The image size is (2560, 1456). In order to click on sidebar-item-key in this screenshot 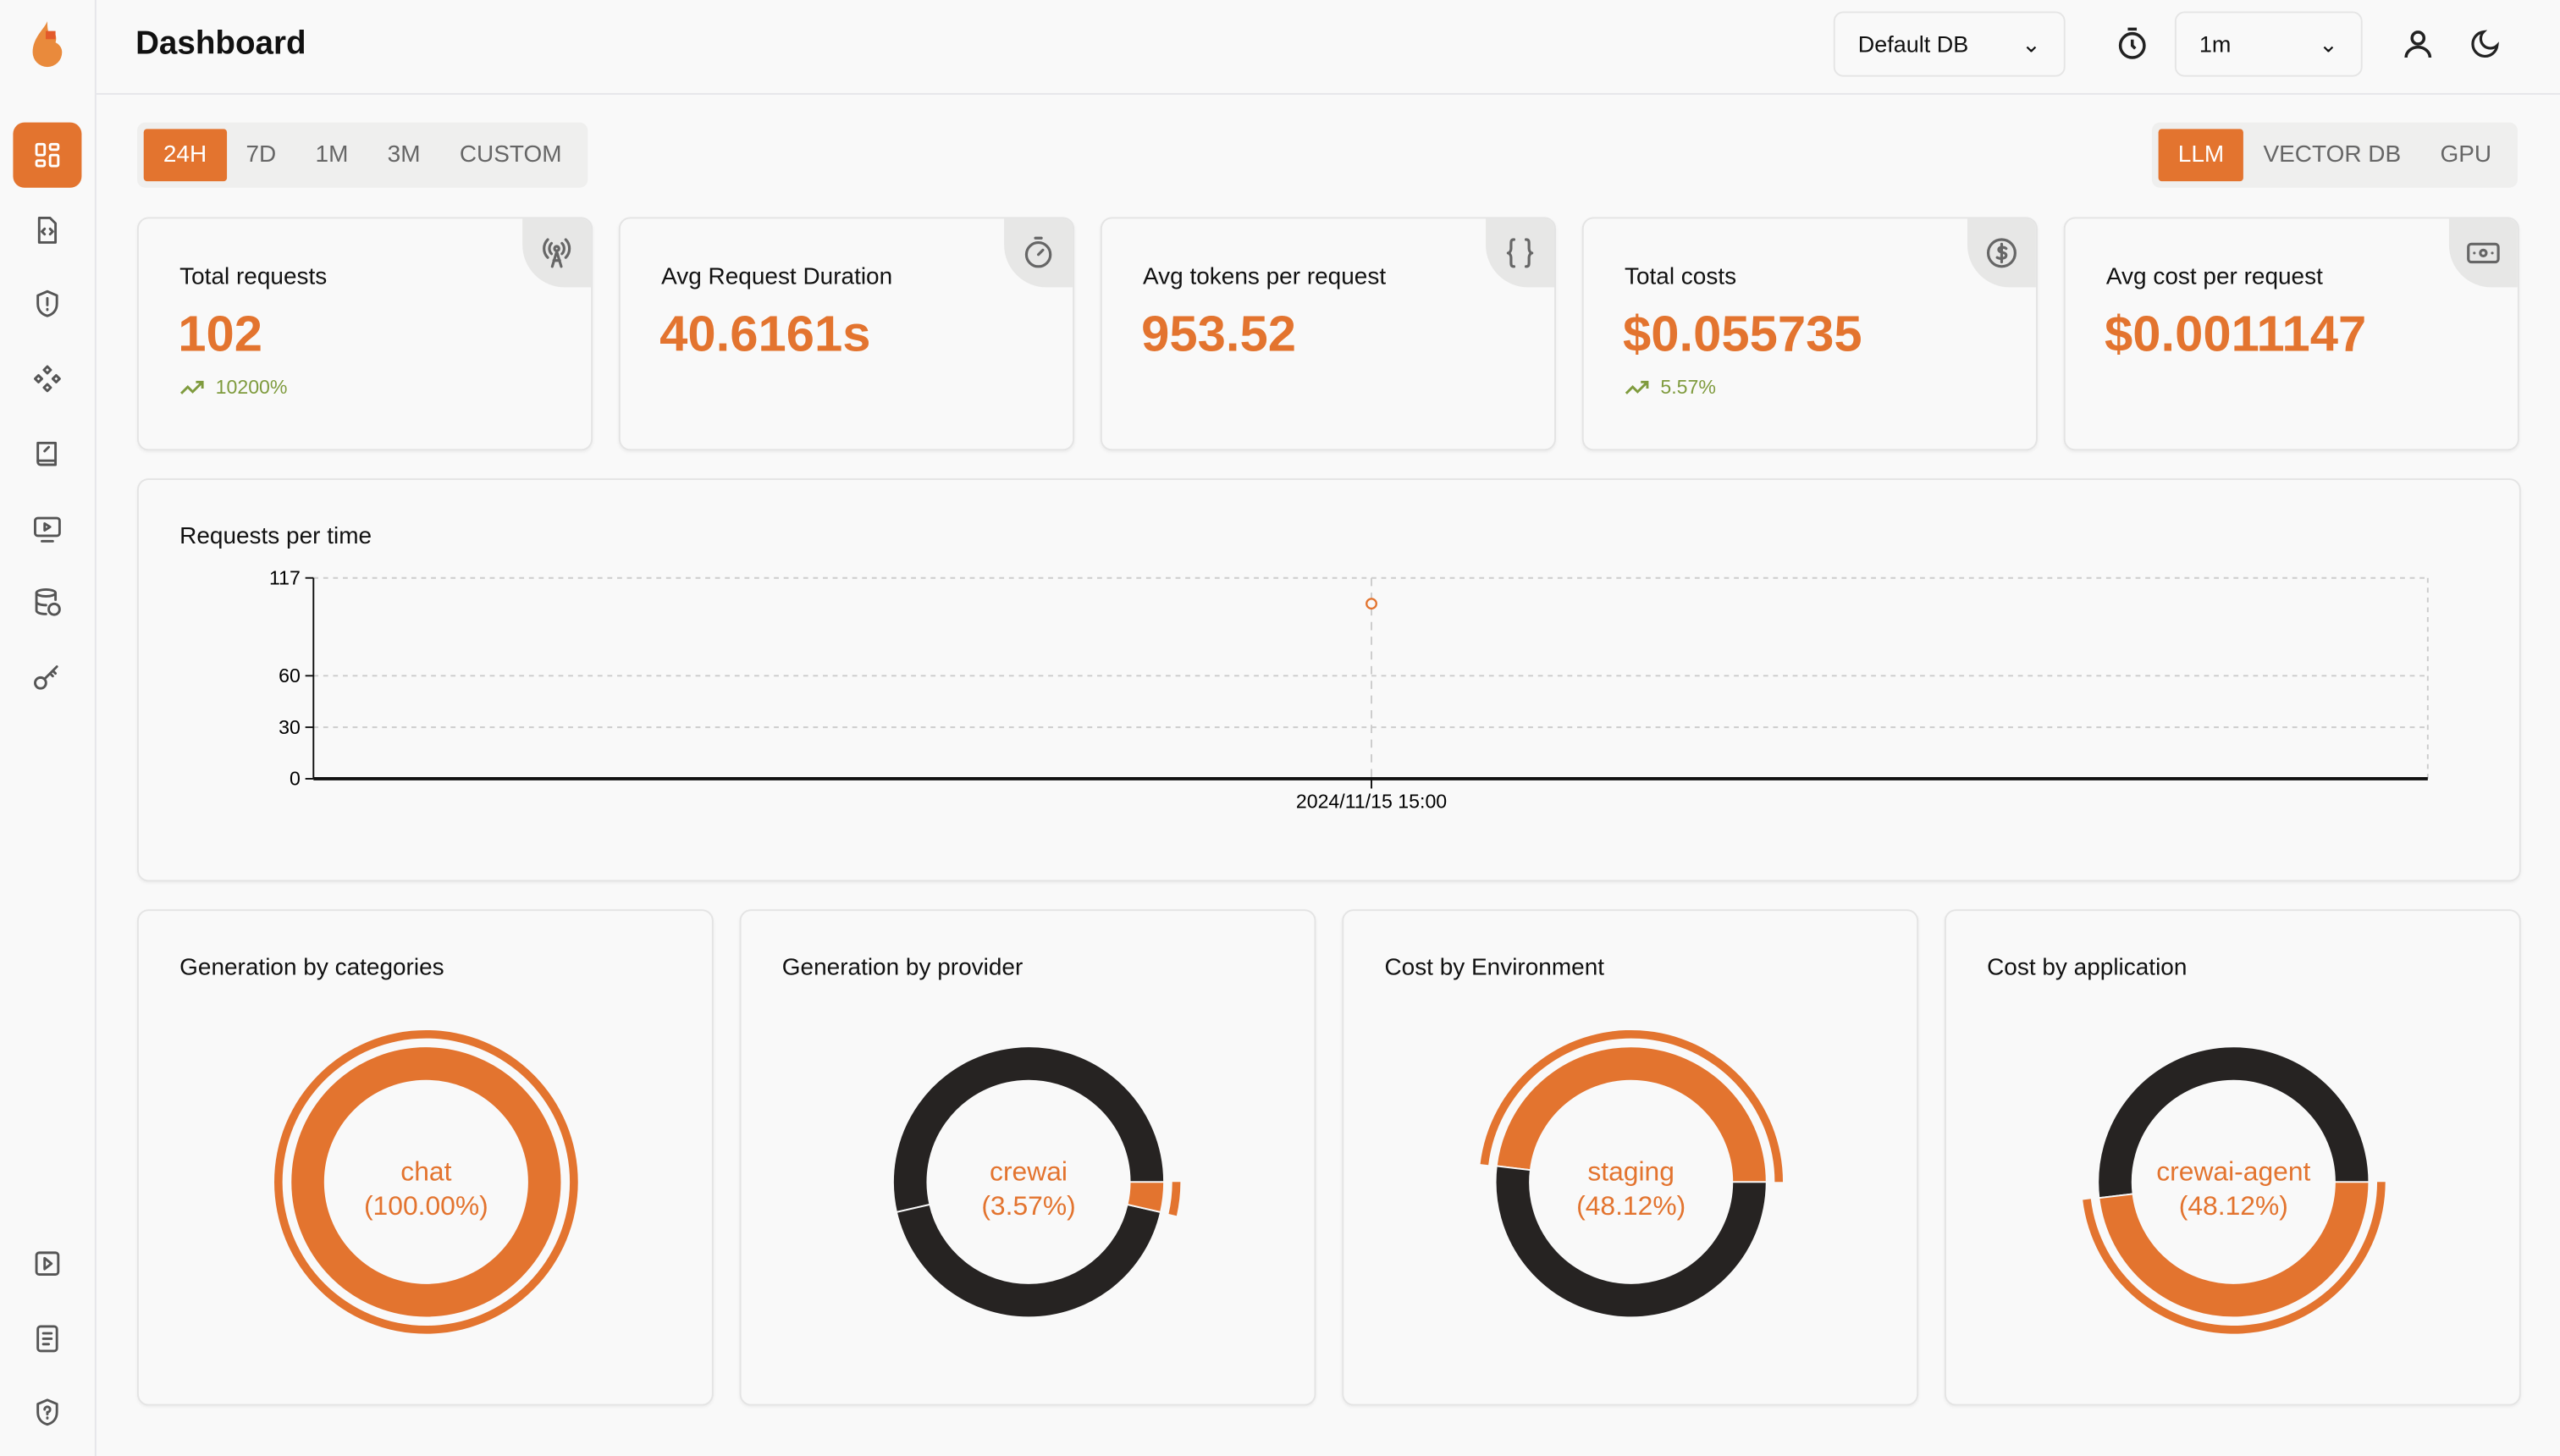, I will do `click(47, 677)`.